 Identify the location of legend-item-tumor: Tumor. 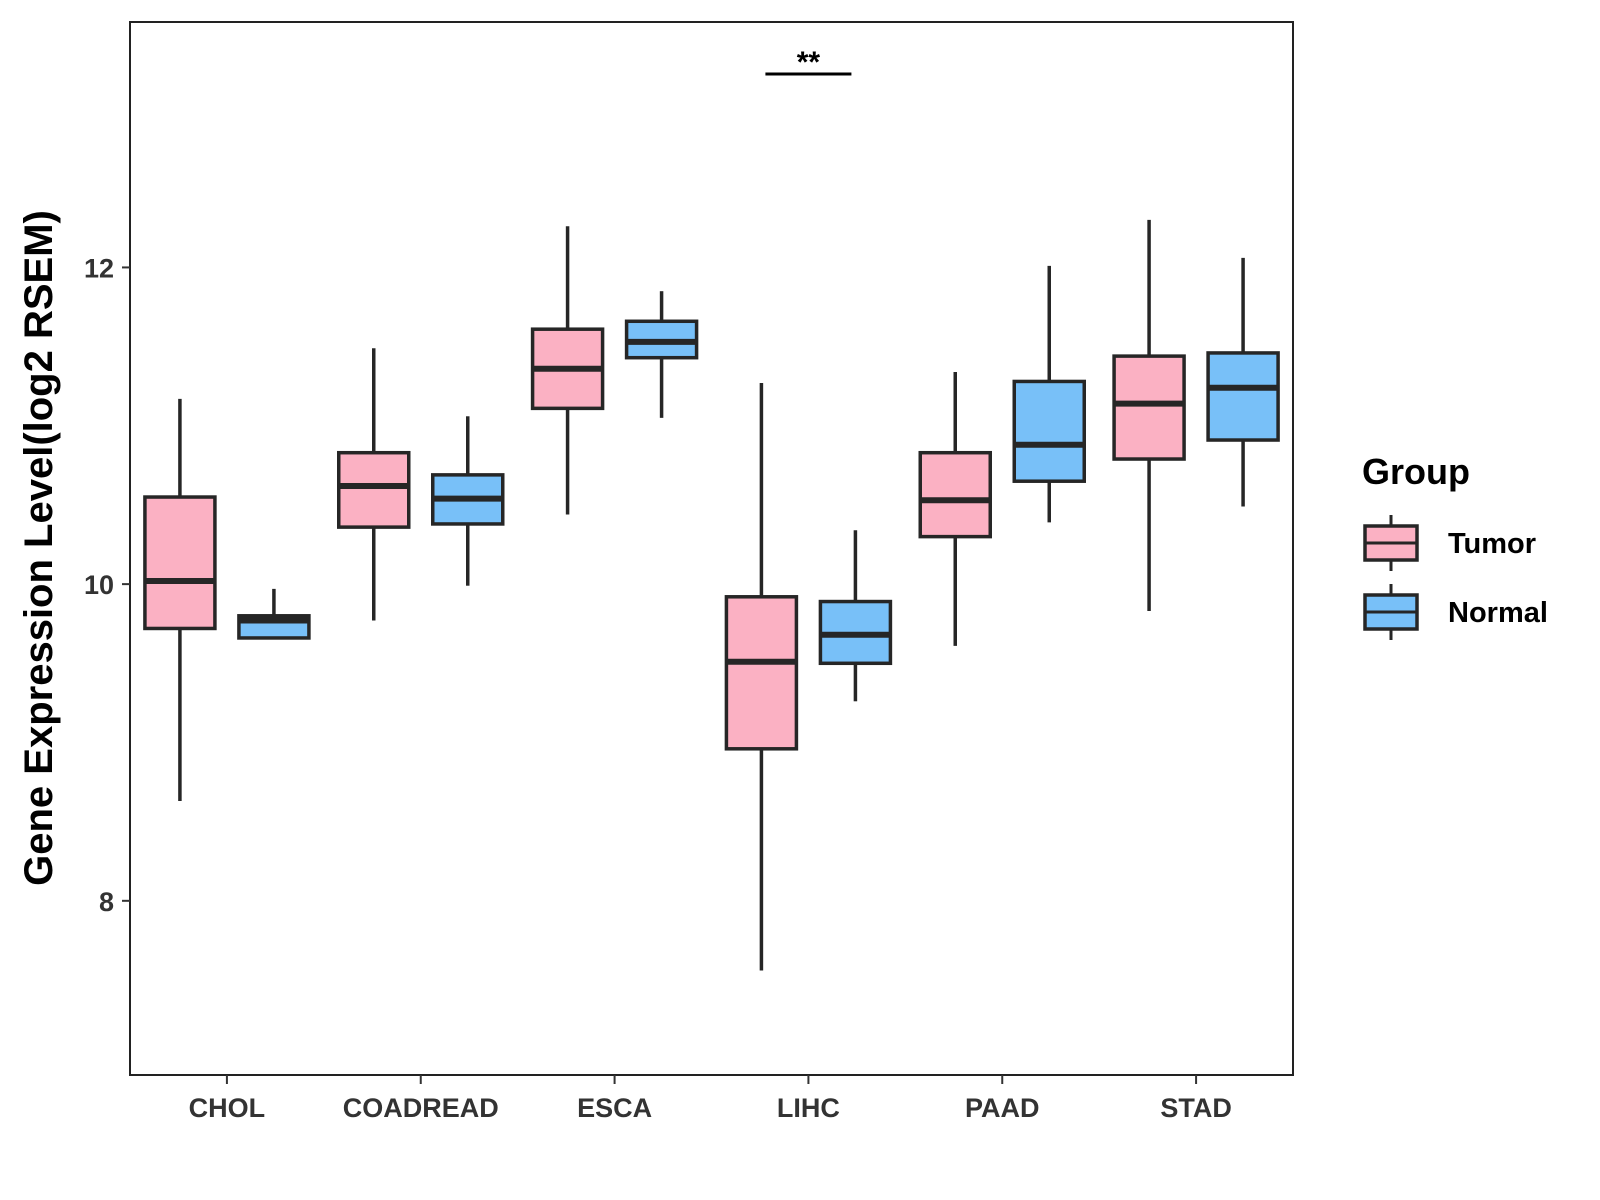
(1449, 543).